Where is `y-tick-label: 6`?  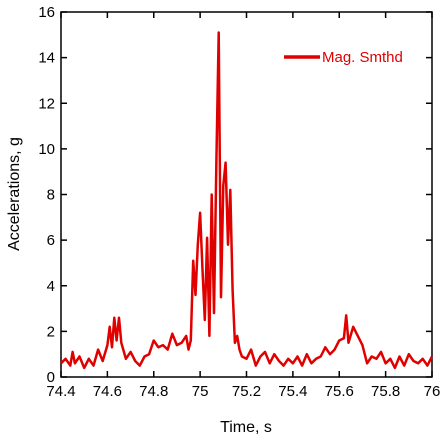
y-tick-label: 6 is located at coordinates (51, 240).